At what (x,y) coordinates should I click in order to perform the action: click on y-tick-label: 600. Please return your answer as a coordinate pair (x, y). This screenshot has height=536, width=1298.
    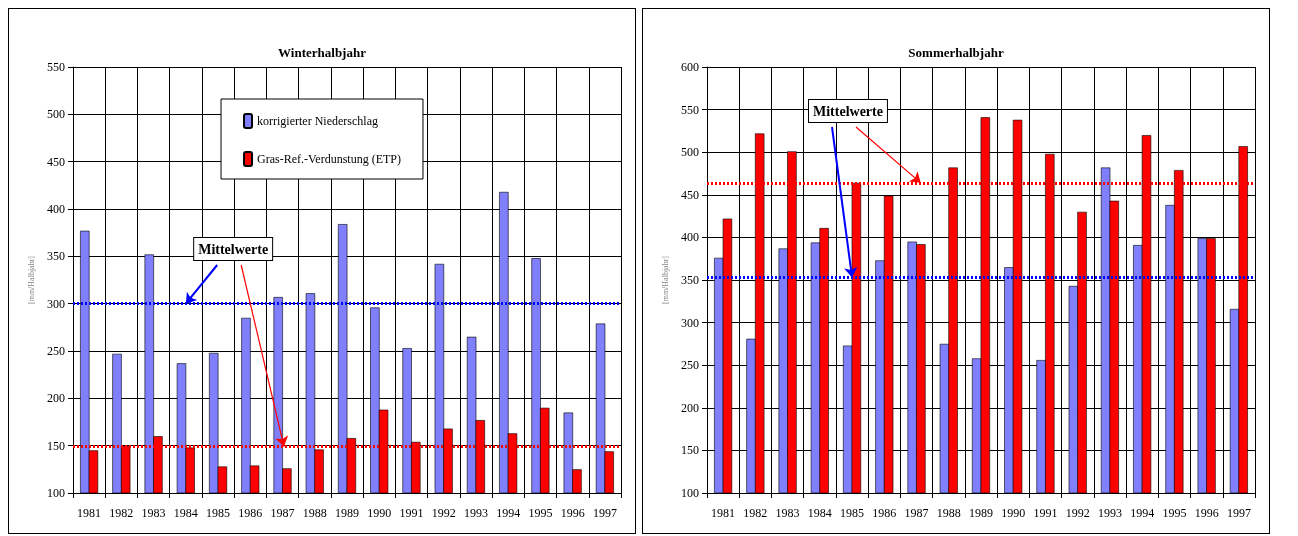
    Looking at the image, I should click on (690, 67).